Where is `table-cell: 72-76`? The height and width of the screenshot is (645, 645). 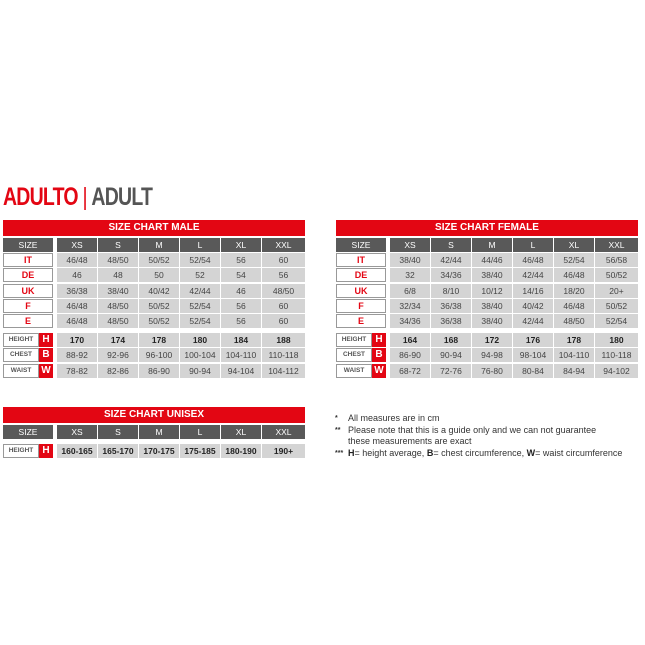 table-cell: 72-76 is located at coordinates (451, 370).